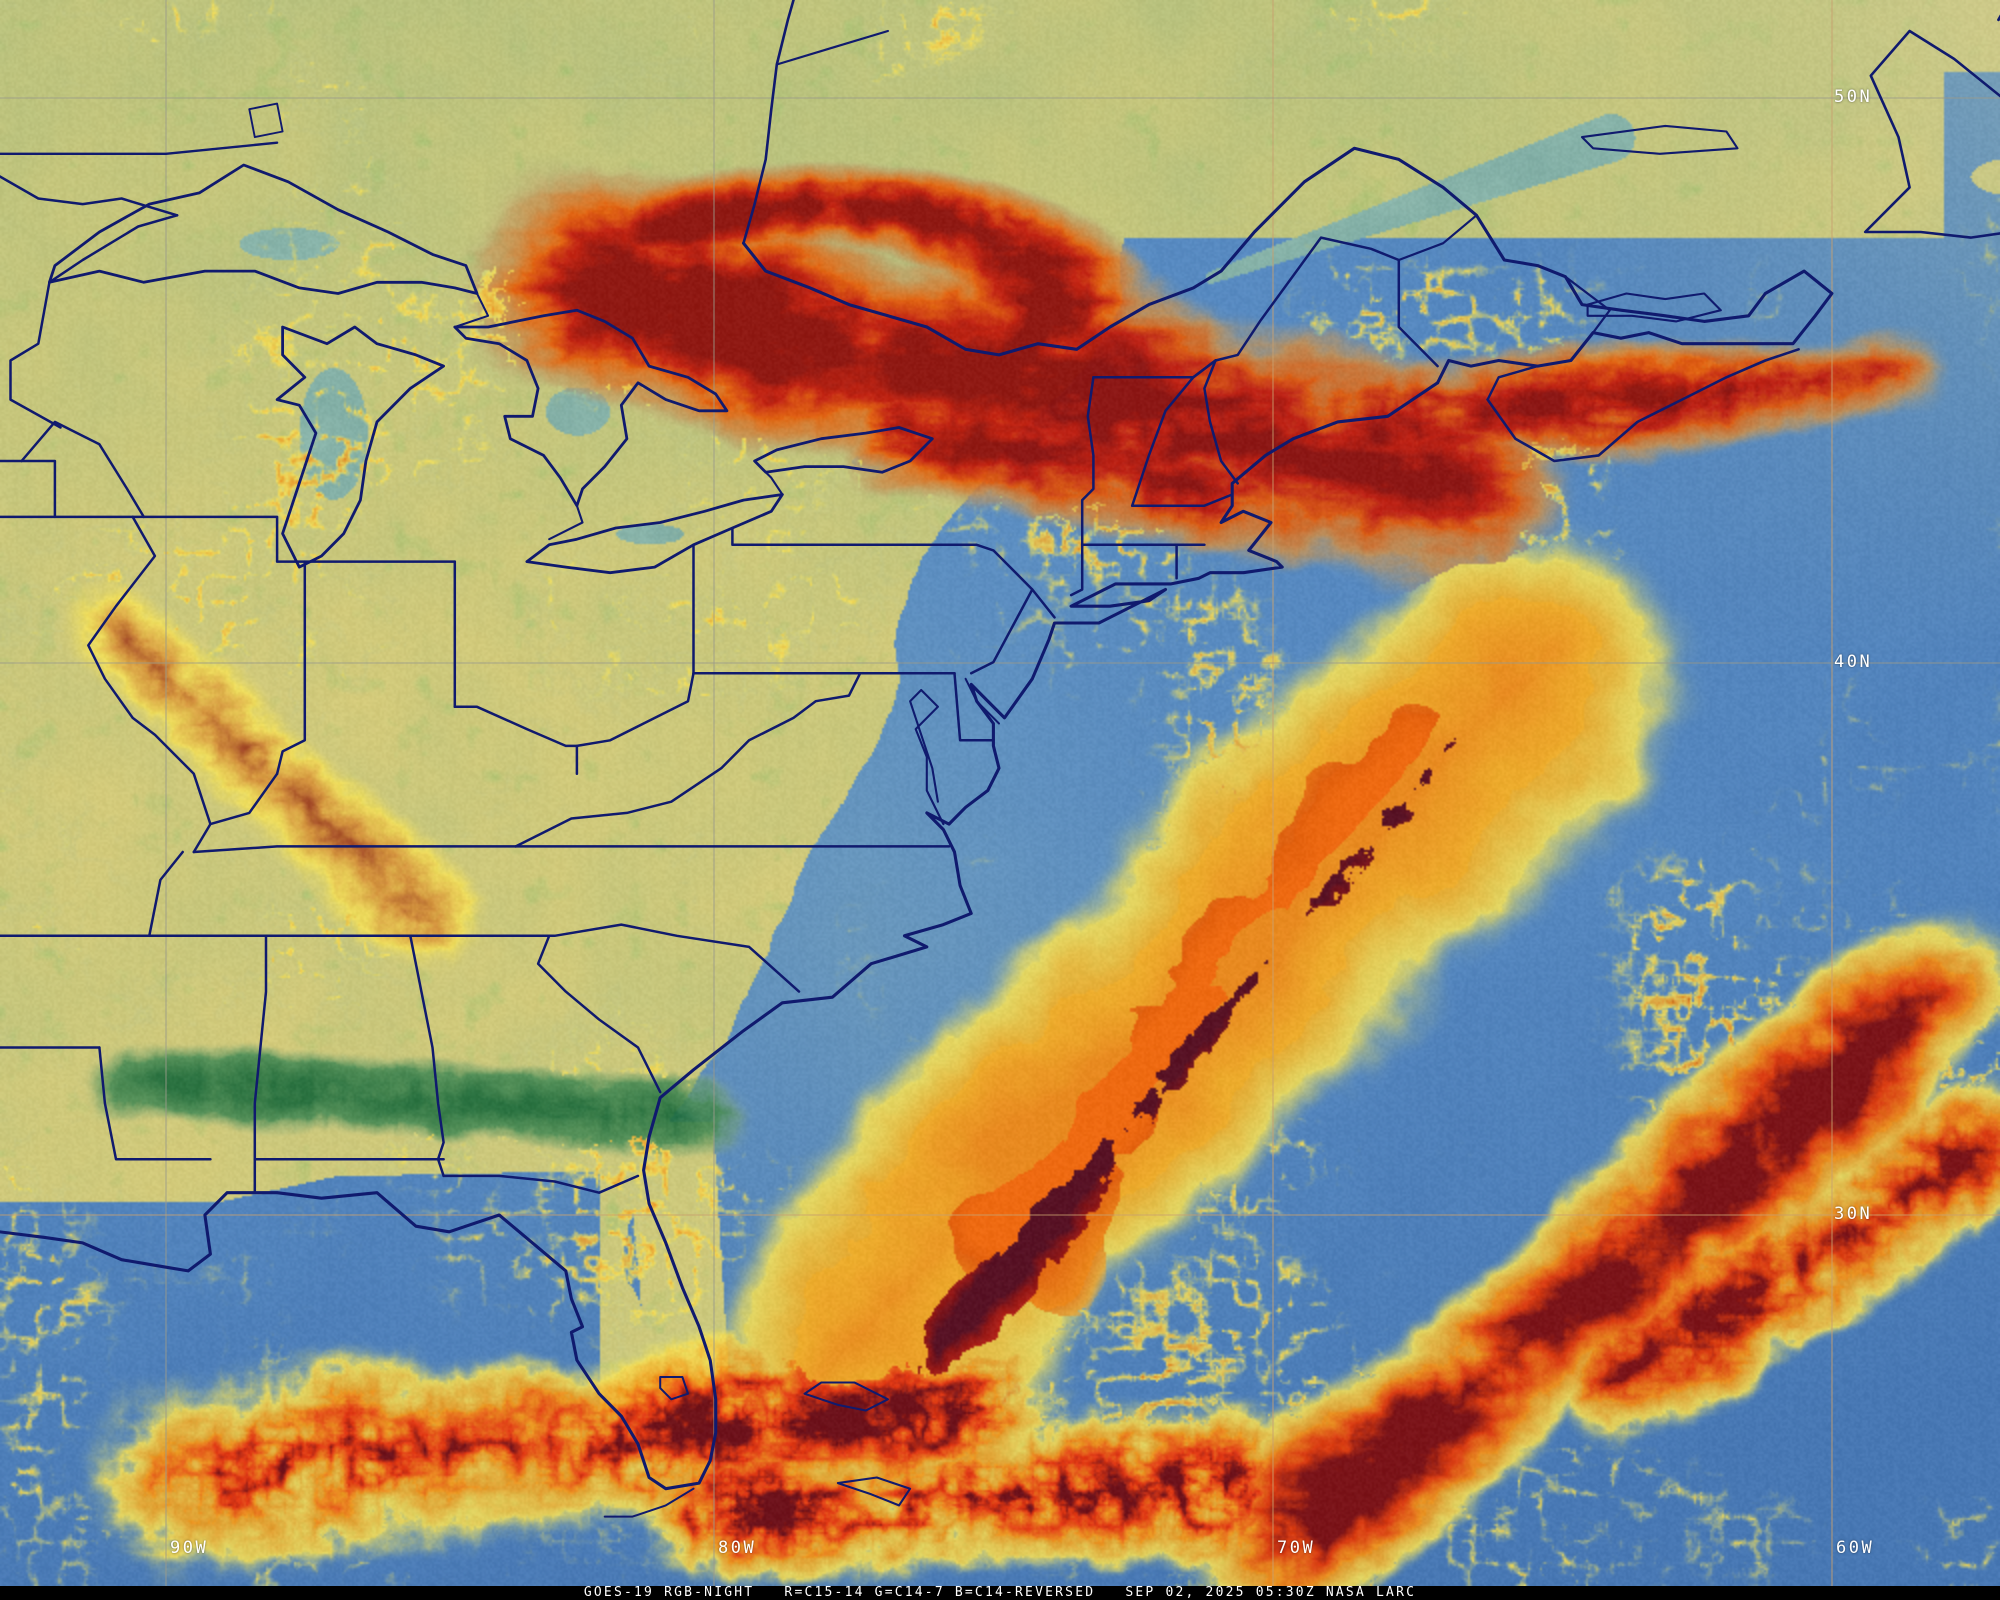 This screenshot has height=1600, width=2000. Describe the element at coordinates (1853, 662) in the screenshot. I see `latitude-label-40n: 40N` at that location.